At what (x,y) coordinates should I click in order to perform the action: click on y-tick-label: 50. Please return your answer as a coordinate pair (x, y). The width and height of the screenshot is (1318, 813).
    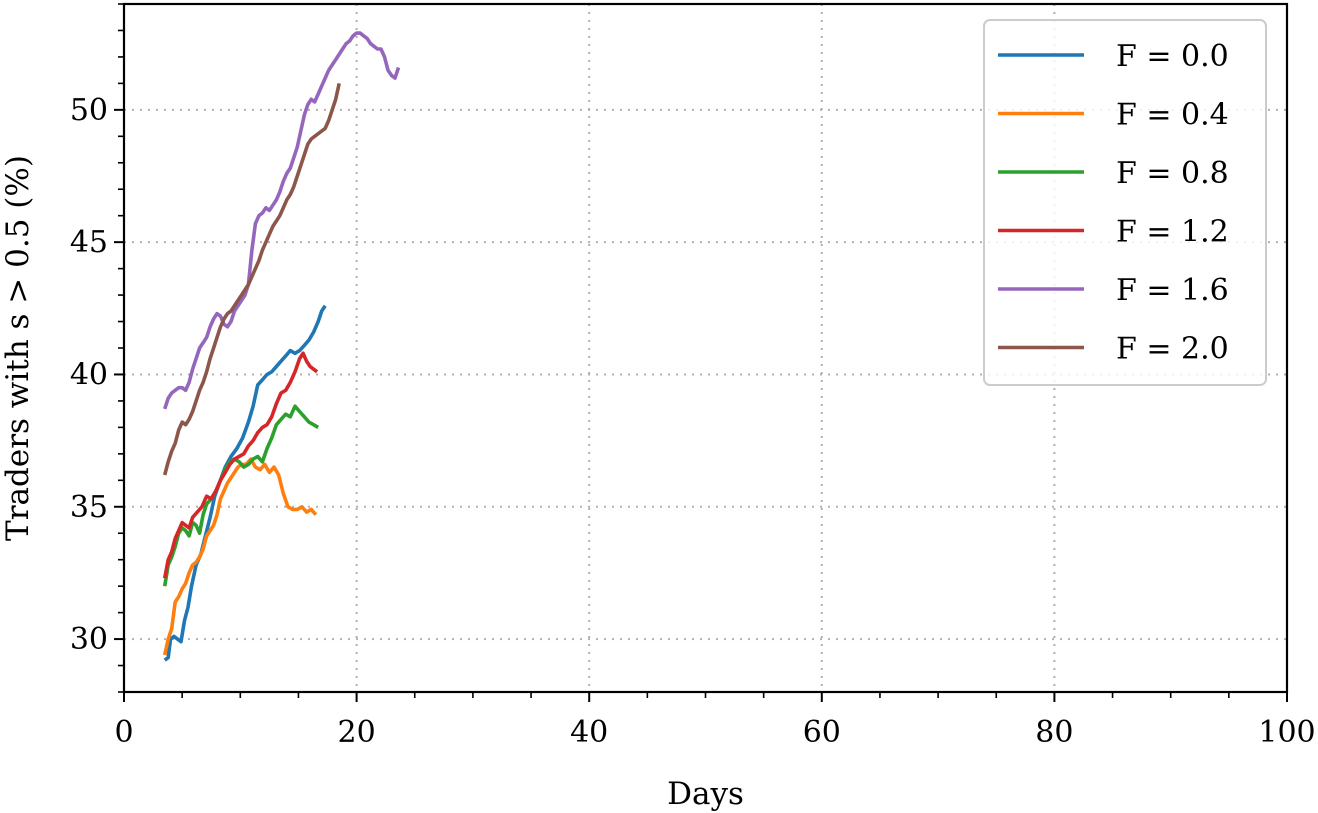
    Looking at the image, I should click on (89, 110).